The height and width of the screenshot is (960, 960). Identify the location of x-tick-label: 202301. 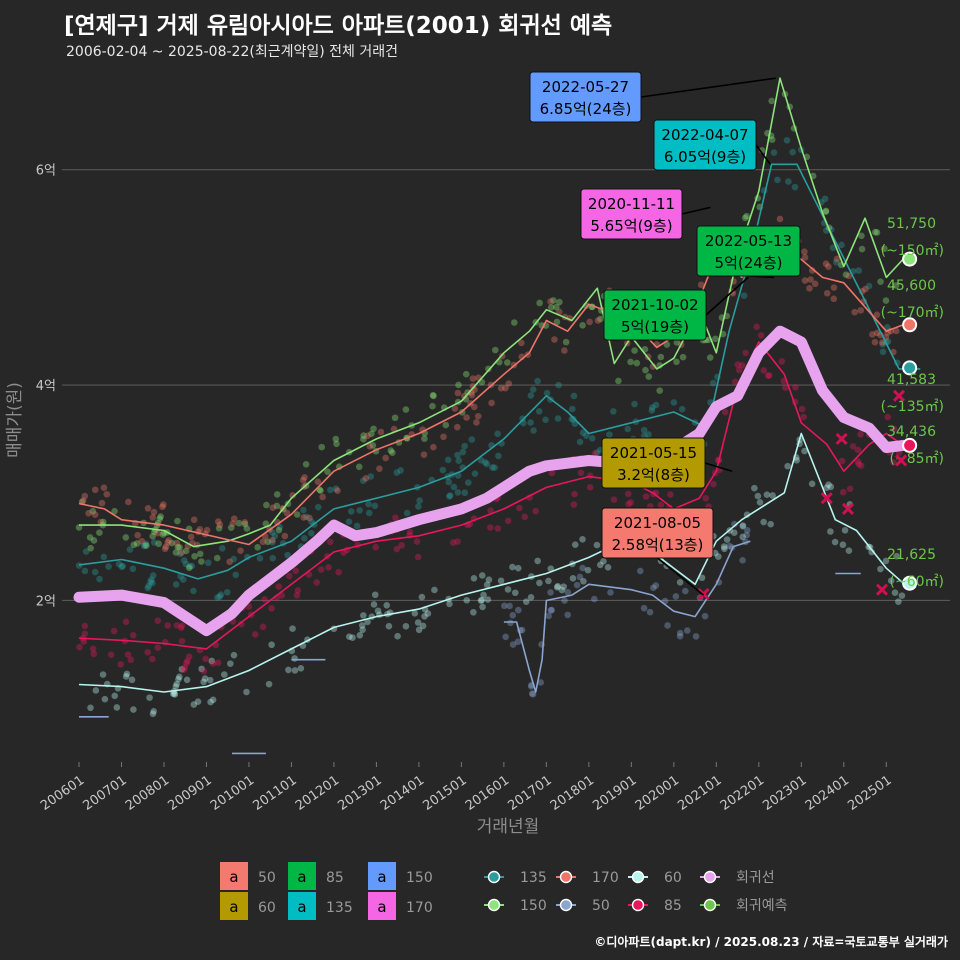
(784, 793).